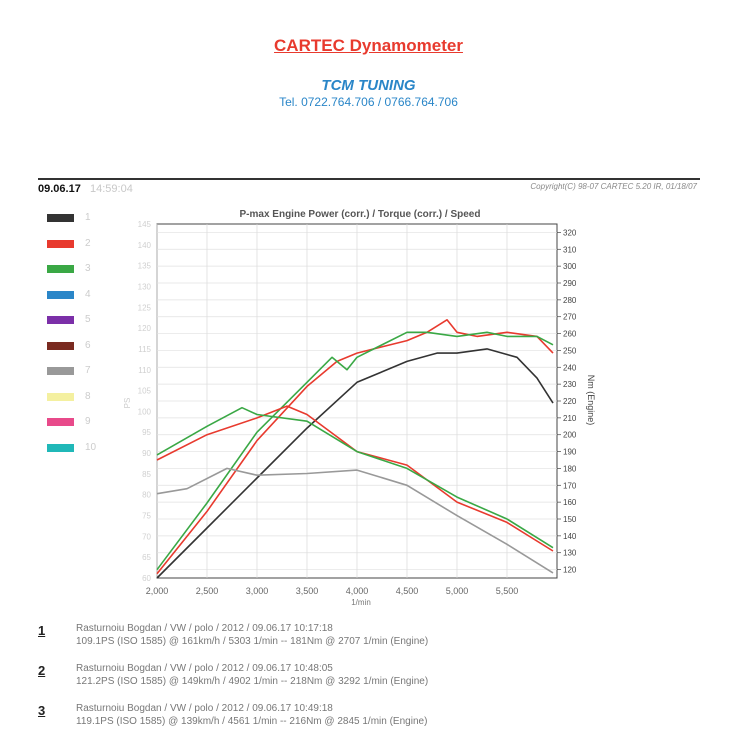  I want to click on right-tick-label: 270, so click(570, 317).